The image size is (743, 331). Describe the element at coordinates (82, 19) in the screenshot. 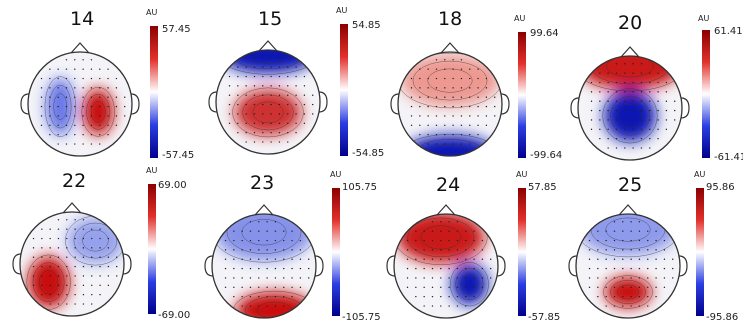

I see `panel-title: 14` at that location.